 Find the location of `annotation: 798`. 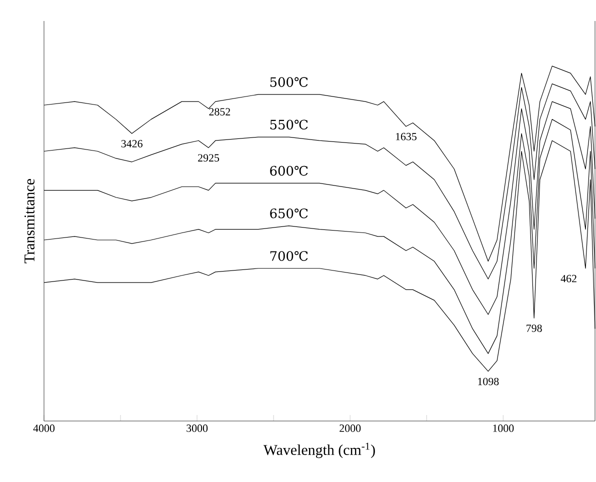

annotation: 798 is located at coordinates (534, 328).